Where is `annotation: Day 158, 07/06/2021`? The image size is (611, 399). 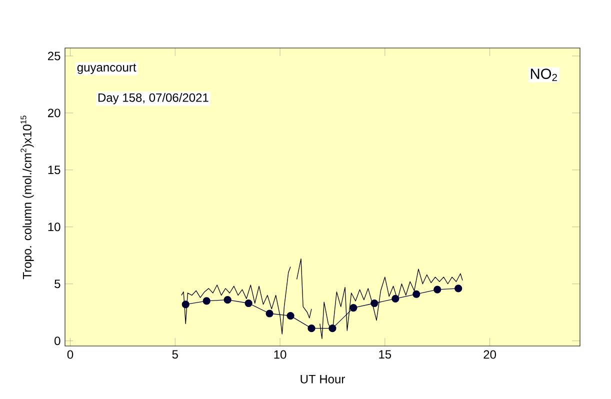 annotation: Day 158, 07/06/2021 is located at coordinates (153, 98).